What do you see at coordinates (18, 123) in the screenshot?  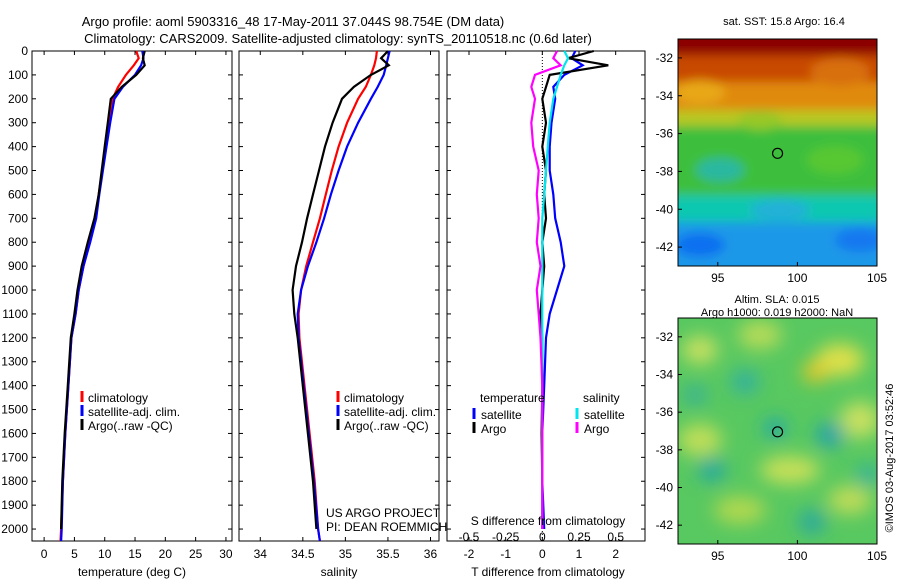 I see `depth-tick-label: 300` at bounding box center [18, 123].